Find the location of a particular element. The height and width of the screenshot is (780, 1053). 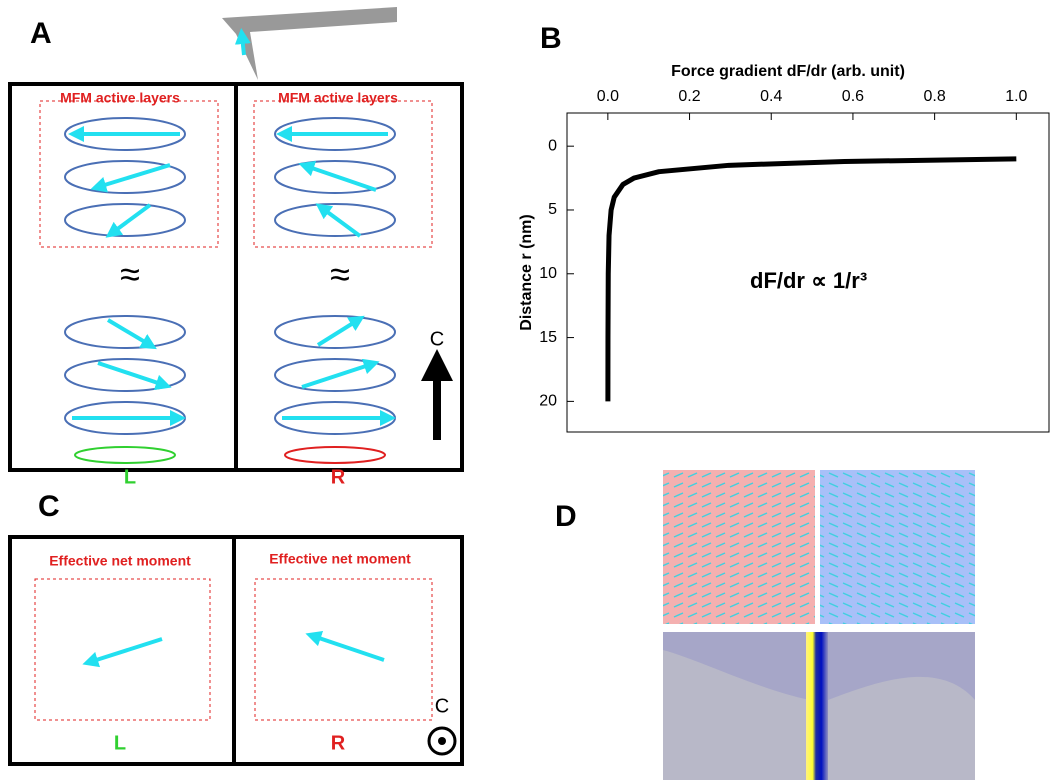

y-tick-label: 0 is located at coordinates (552, 145).